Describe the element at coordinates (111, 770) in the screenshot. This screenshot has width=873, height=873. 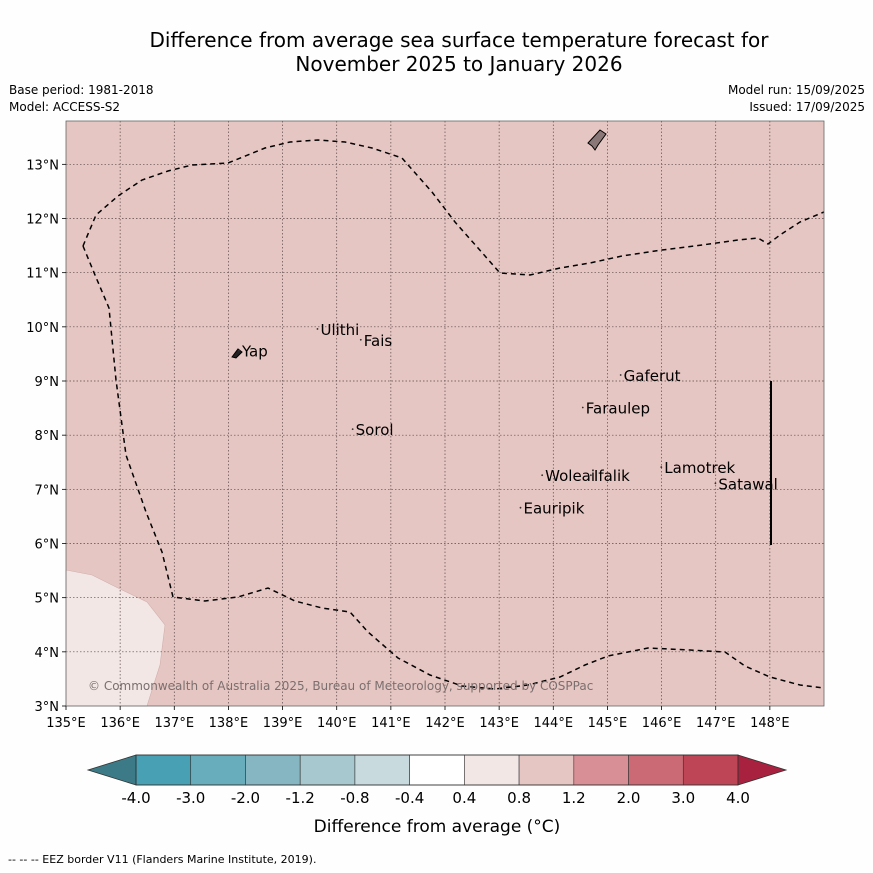
I see `colorbar-under-arrow` at that location.